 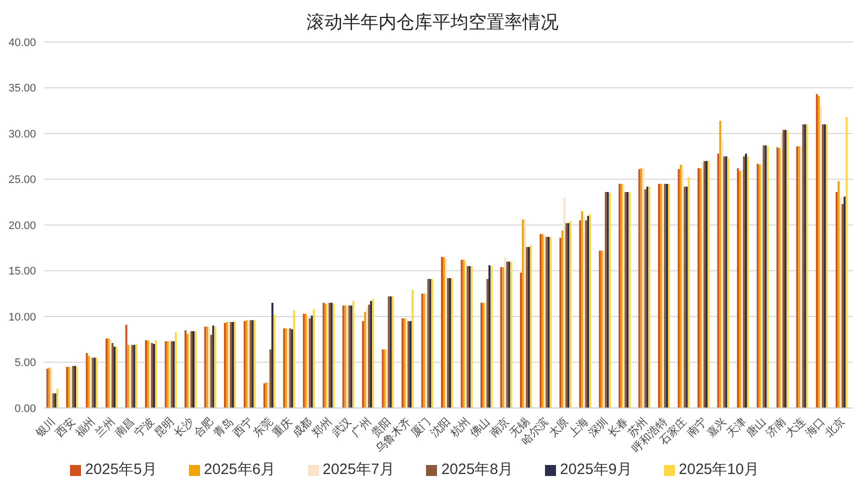 I want to click on y-tick-label: 25.00, so click(x=22, y=180).